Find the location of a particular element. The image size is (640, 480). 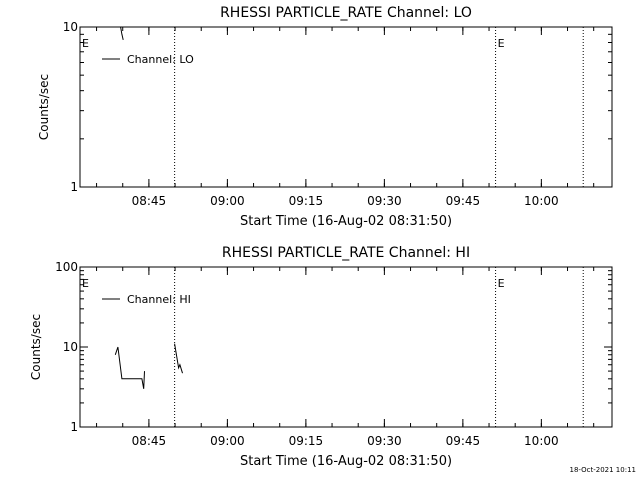

chart-title: RHESSI PARTICLE_RATE Channel: LO is located at coordinates (346, 13).